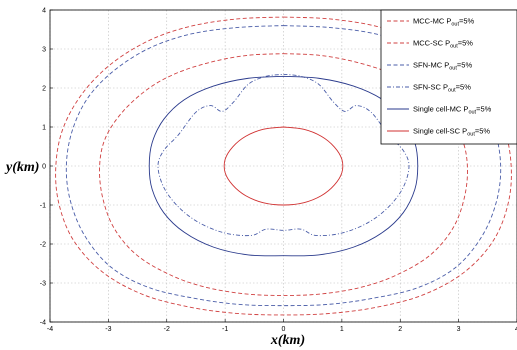 The image size is (517, 350). Describe the element at coordinates (451, 132) in the screenshot. I see `legend-entry-label: Single cell-SC Pout=5%` at that location.